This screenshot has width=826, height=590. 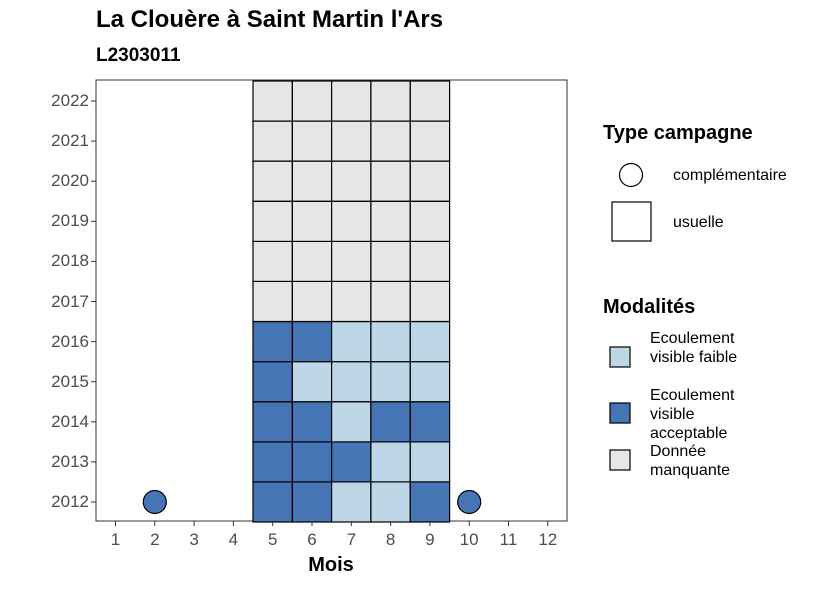 I want to click on legend-type-label-usuelle: usuelle, so click(x=698, y=222).